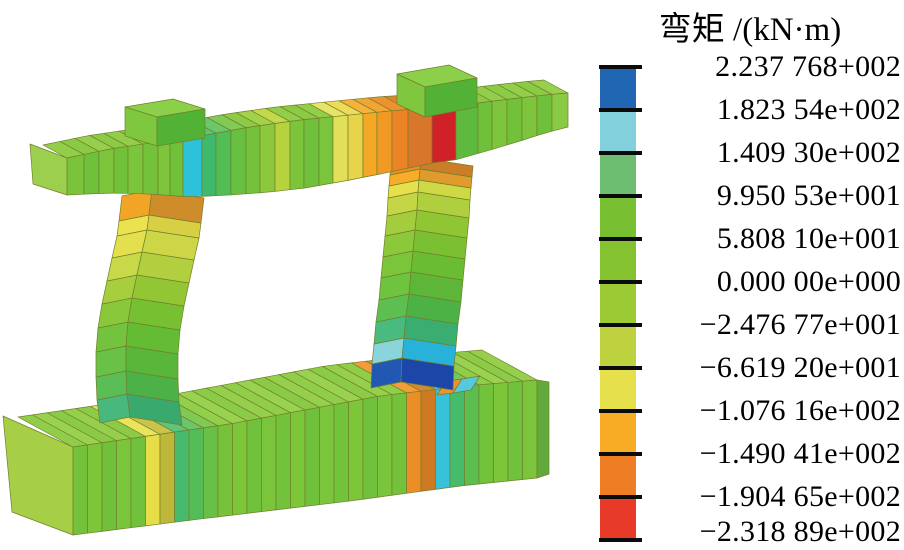 The image size is (904, 550). I want to click on right-stub-cube, so click(437, 91).